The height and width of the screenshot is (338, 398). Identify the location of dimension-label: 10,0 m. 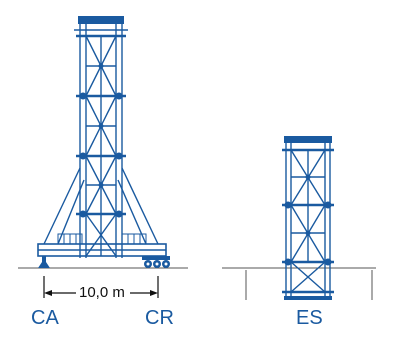
(102, 292).